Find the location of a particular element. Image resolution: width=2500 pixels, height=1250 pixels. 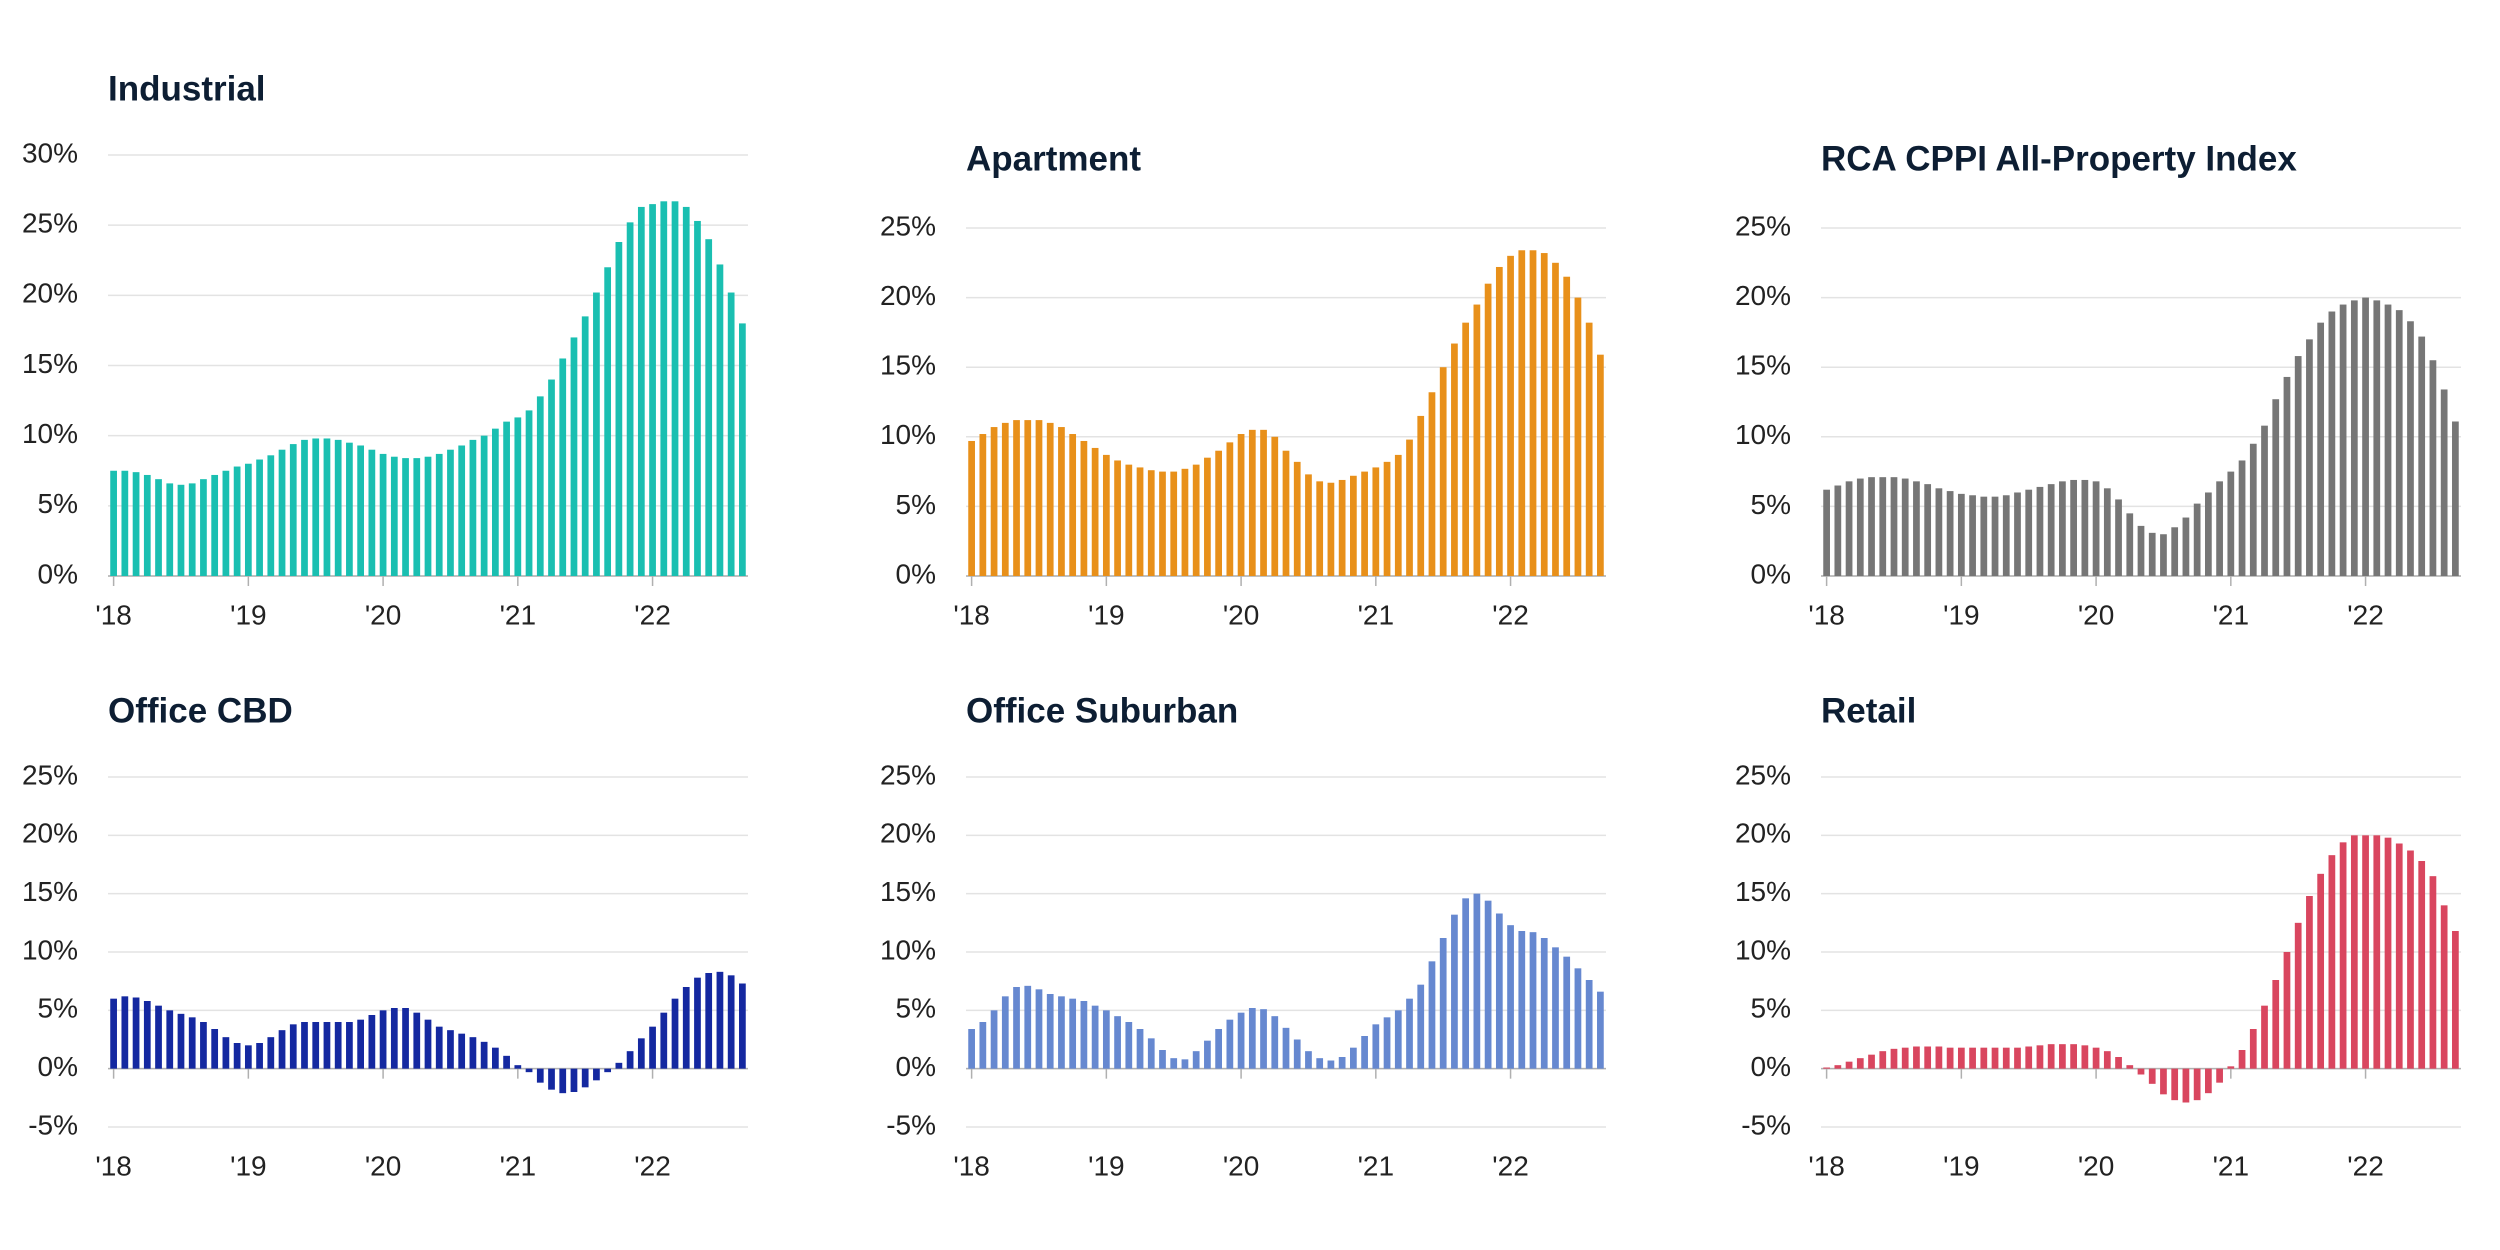

y-tick-label: 0% is located at coordinates (1771, 1066).